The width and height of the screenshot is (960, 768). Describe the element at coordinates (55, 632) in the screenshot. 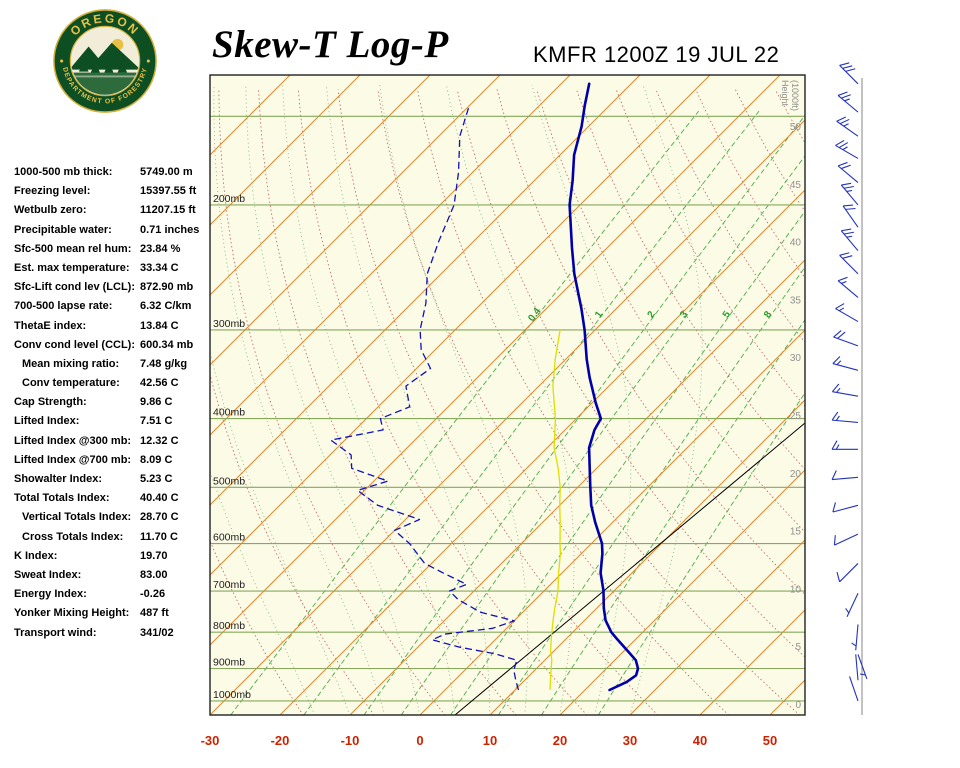

I see `stat-label: Transport wind:` at that location.